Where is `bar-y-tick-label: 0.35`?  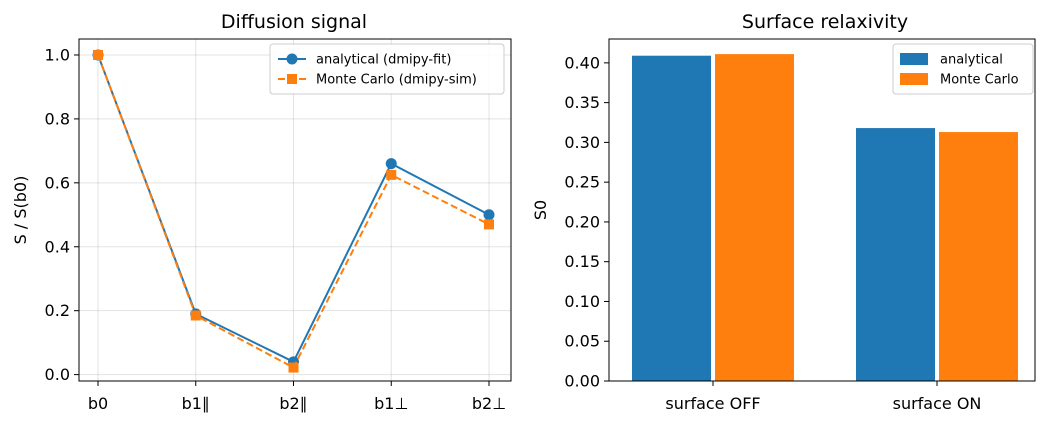 bar-y-tick-label: 0.35 is located at coordinates (582, 102).